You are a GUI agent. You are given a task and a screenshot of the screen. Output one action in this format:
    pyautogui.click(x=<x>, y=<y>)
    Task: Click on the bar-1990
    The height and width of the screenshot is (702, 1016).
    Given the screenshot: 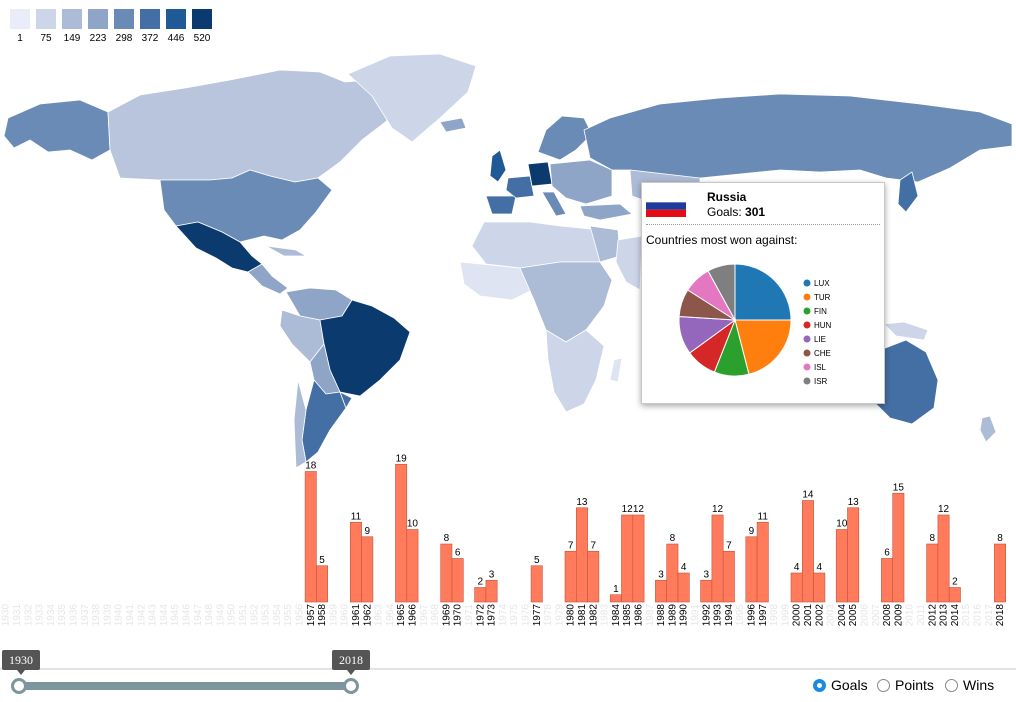 What is the action you would take?
    pyautogui.click(x=683, y=587)
    